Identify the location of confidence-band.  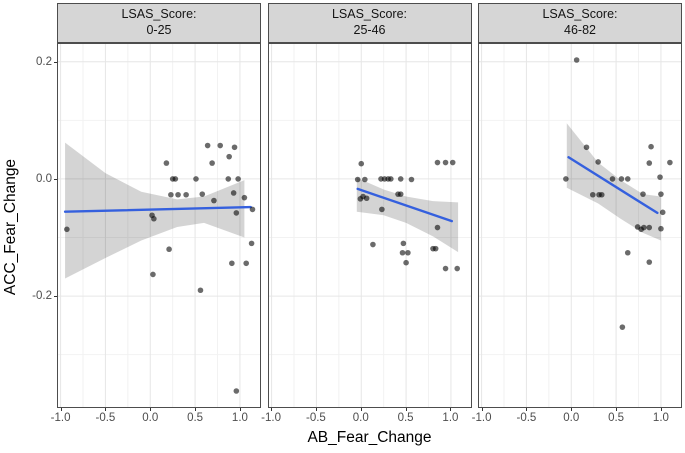
(613, 182).